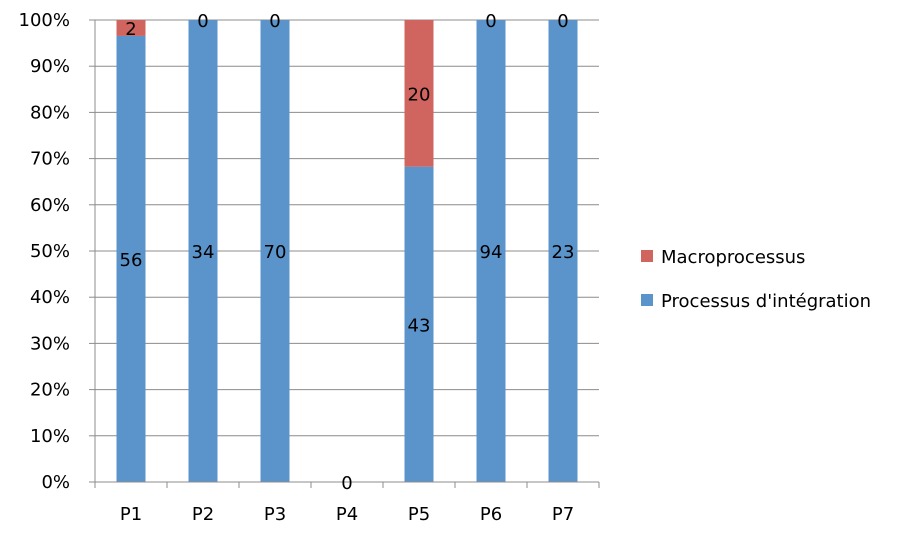 The width and height of the screenshot is (916, 541). I want to click on y-tick-label: 60%, so click(50, 205).